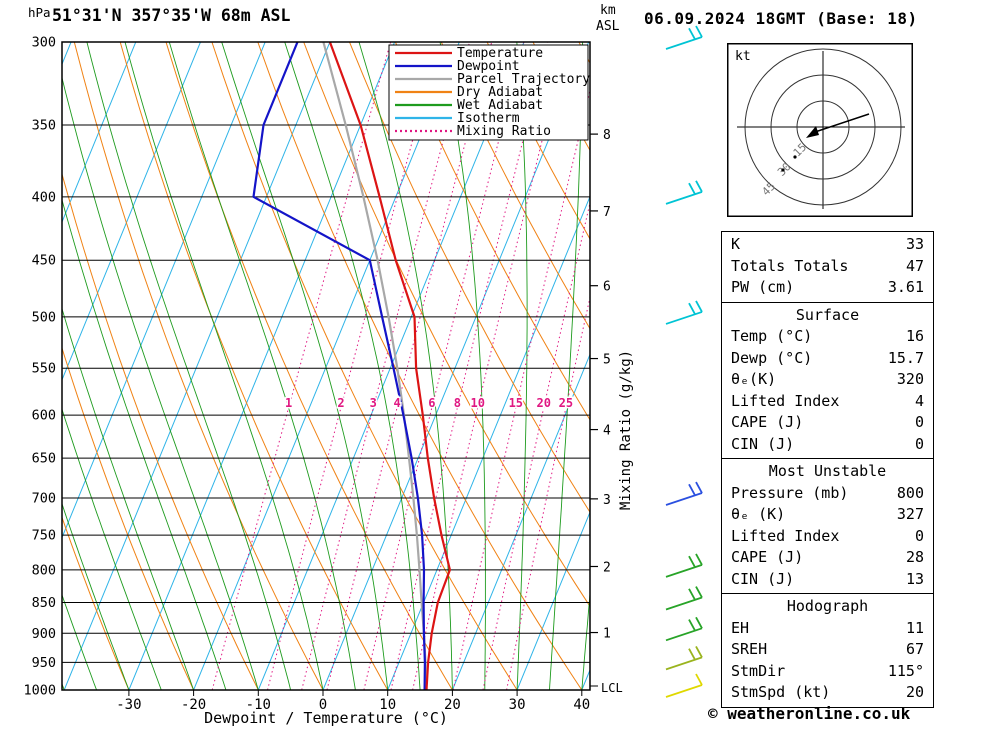 Image resolution: width=1000 pixels, height=733 pixels. Describe the element at coordinates (914, 336) in the screenshot. I see `table-row-value: 16` at that location.